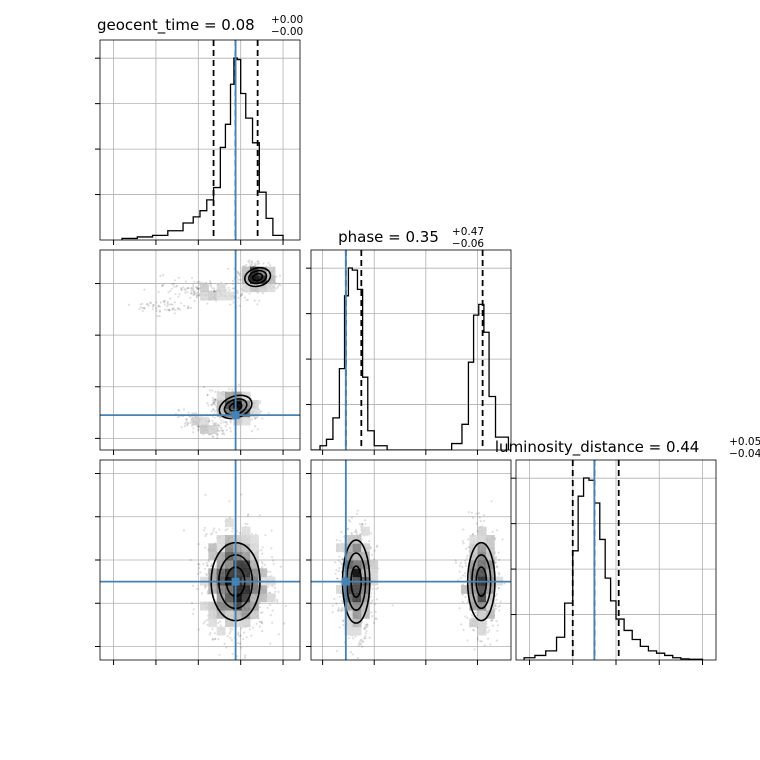  What do you see at coordinates (744, 442) in the screenshot?
I see `title-plus: +0.05` at bounding box center [744, 442].